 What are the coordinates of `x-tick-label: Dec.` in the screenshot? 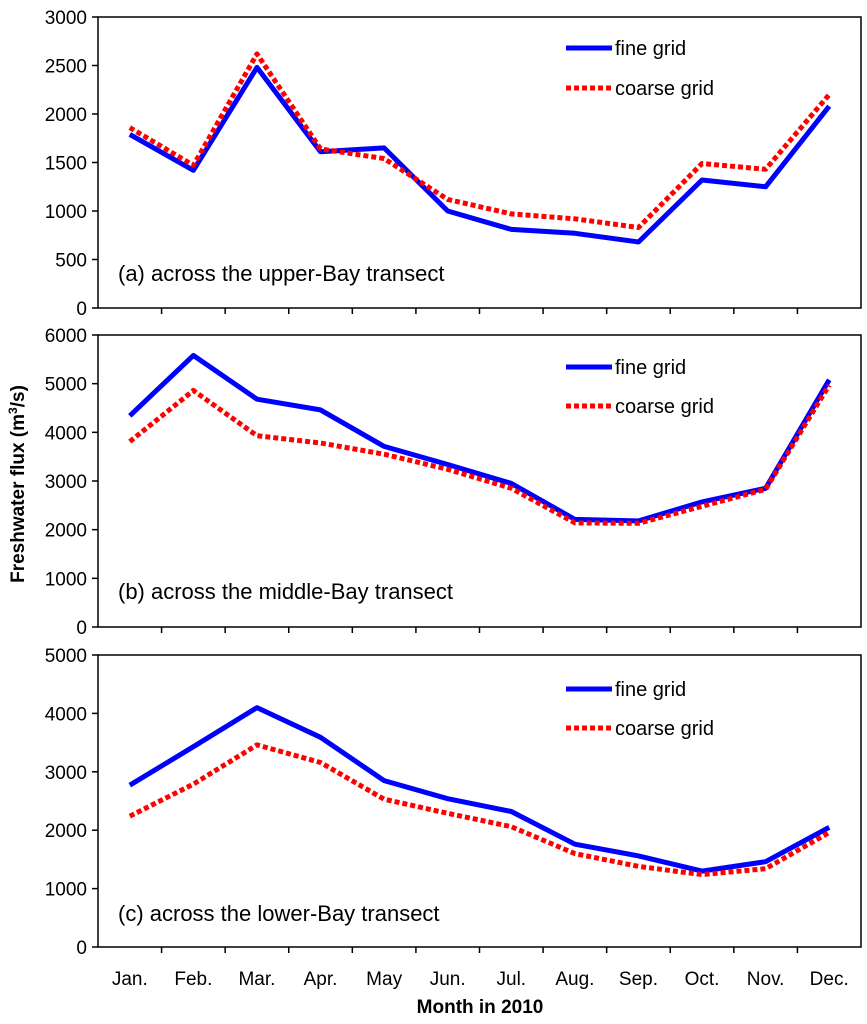 It's located at (829, 979).